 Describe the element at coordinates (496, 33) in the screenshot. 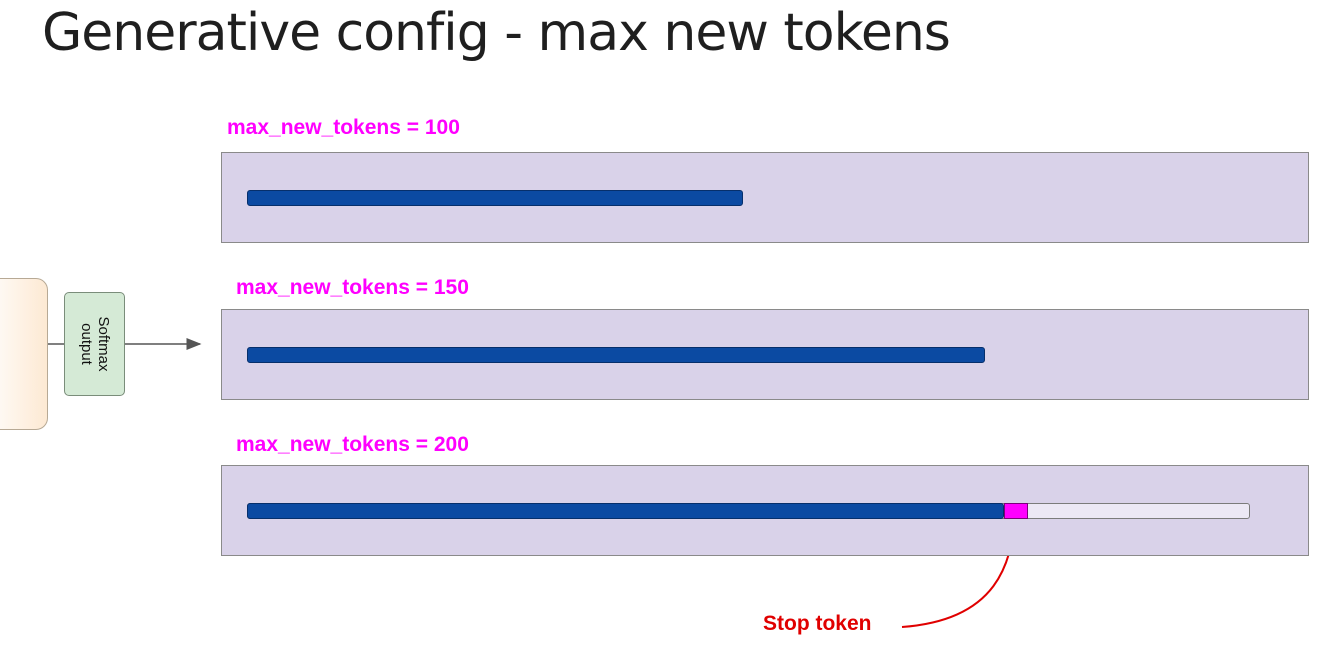

I see `page-title: Generative config - max new tokens` at that location.